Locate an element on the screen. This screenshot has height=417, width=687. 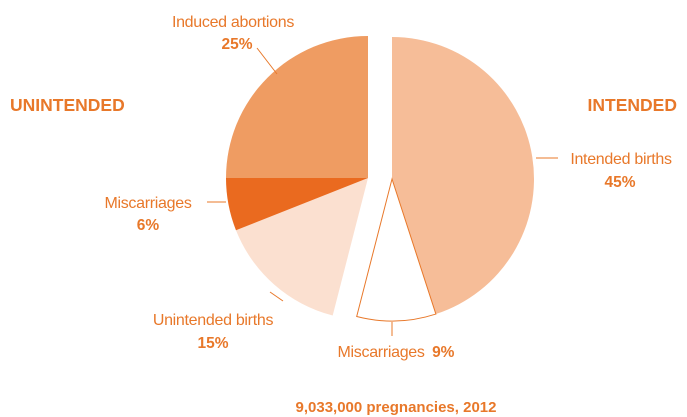
slice-value-induced-abortions: 25% is located at coordinates (236, 44).